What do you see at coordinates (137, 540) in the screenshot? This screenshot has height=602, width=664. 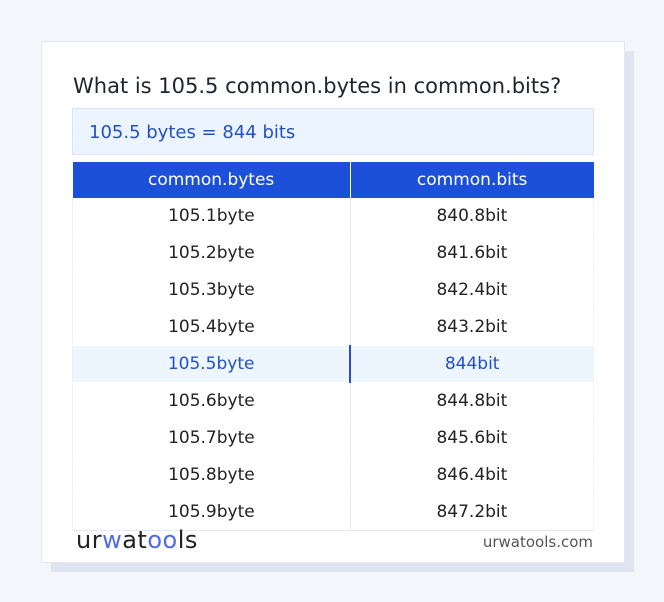 I see `urwatools-logo: urwatools` at bounding box center [137, 540].